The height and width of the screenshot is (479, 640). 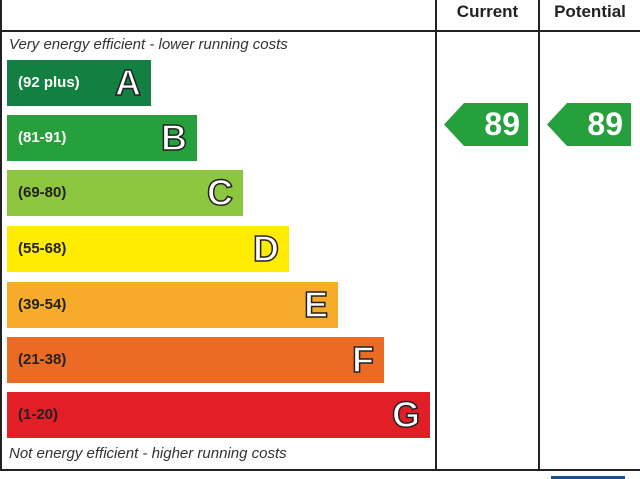 I want to click on band-d: (55-68) D, so click(x=148, y=249).